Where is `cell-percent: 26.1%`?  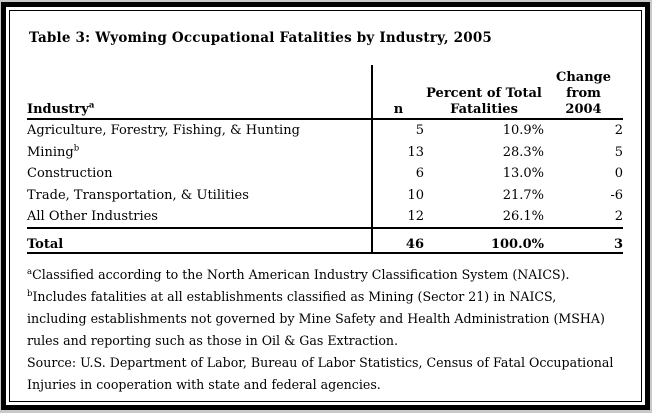
cell-percent: 26.1% is located at coordinates (523, 216).